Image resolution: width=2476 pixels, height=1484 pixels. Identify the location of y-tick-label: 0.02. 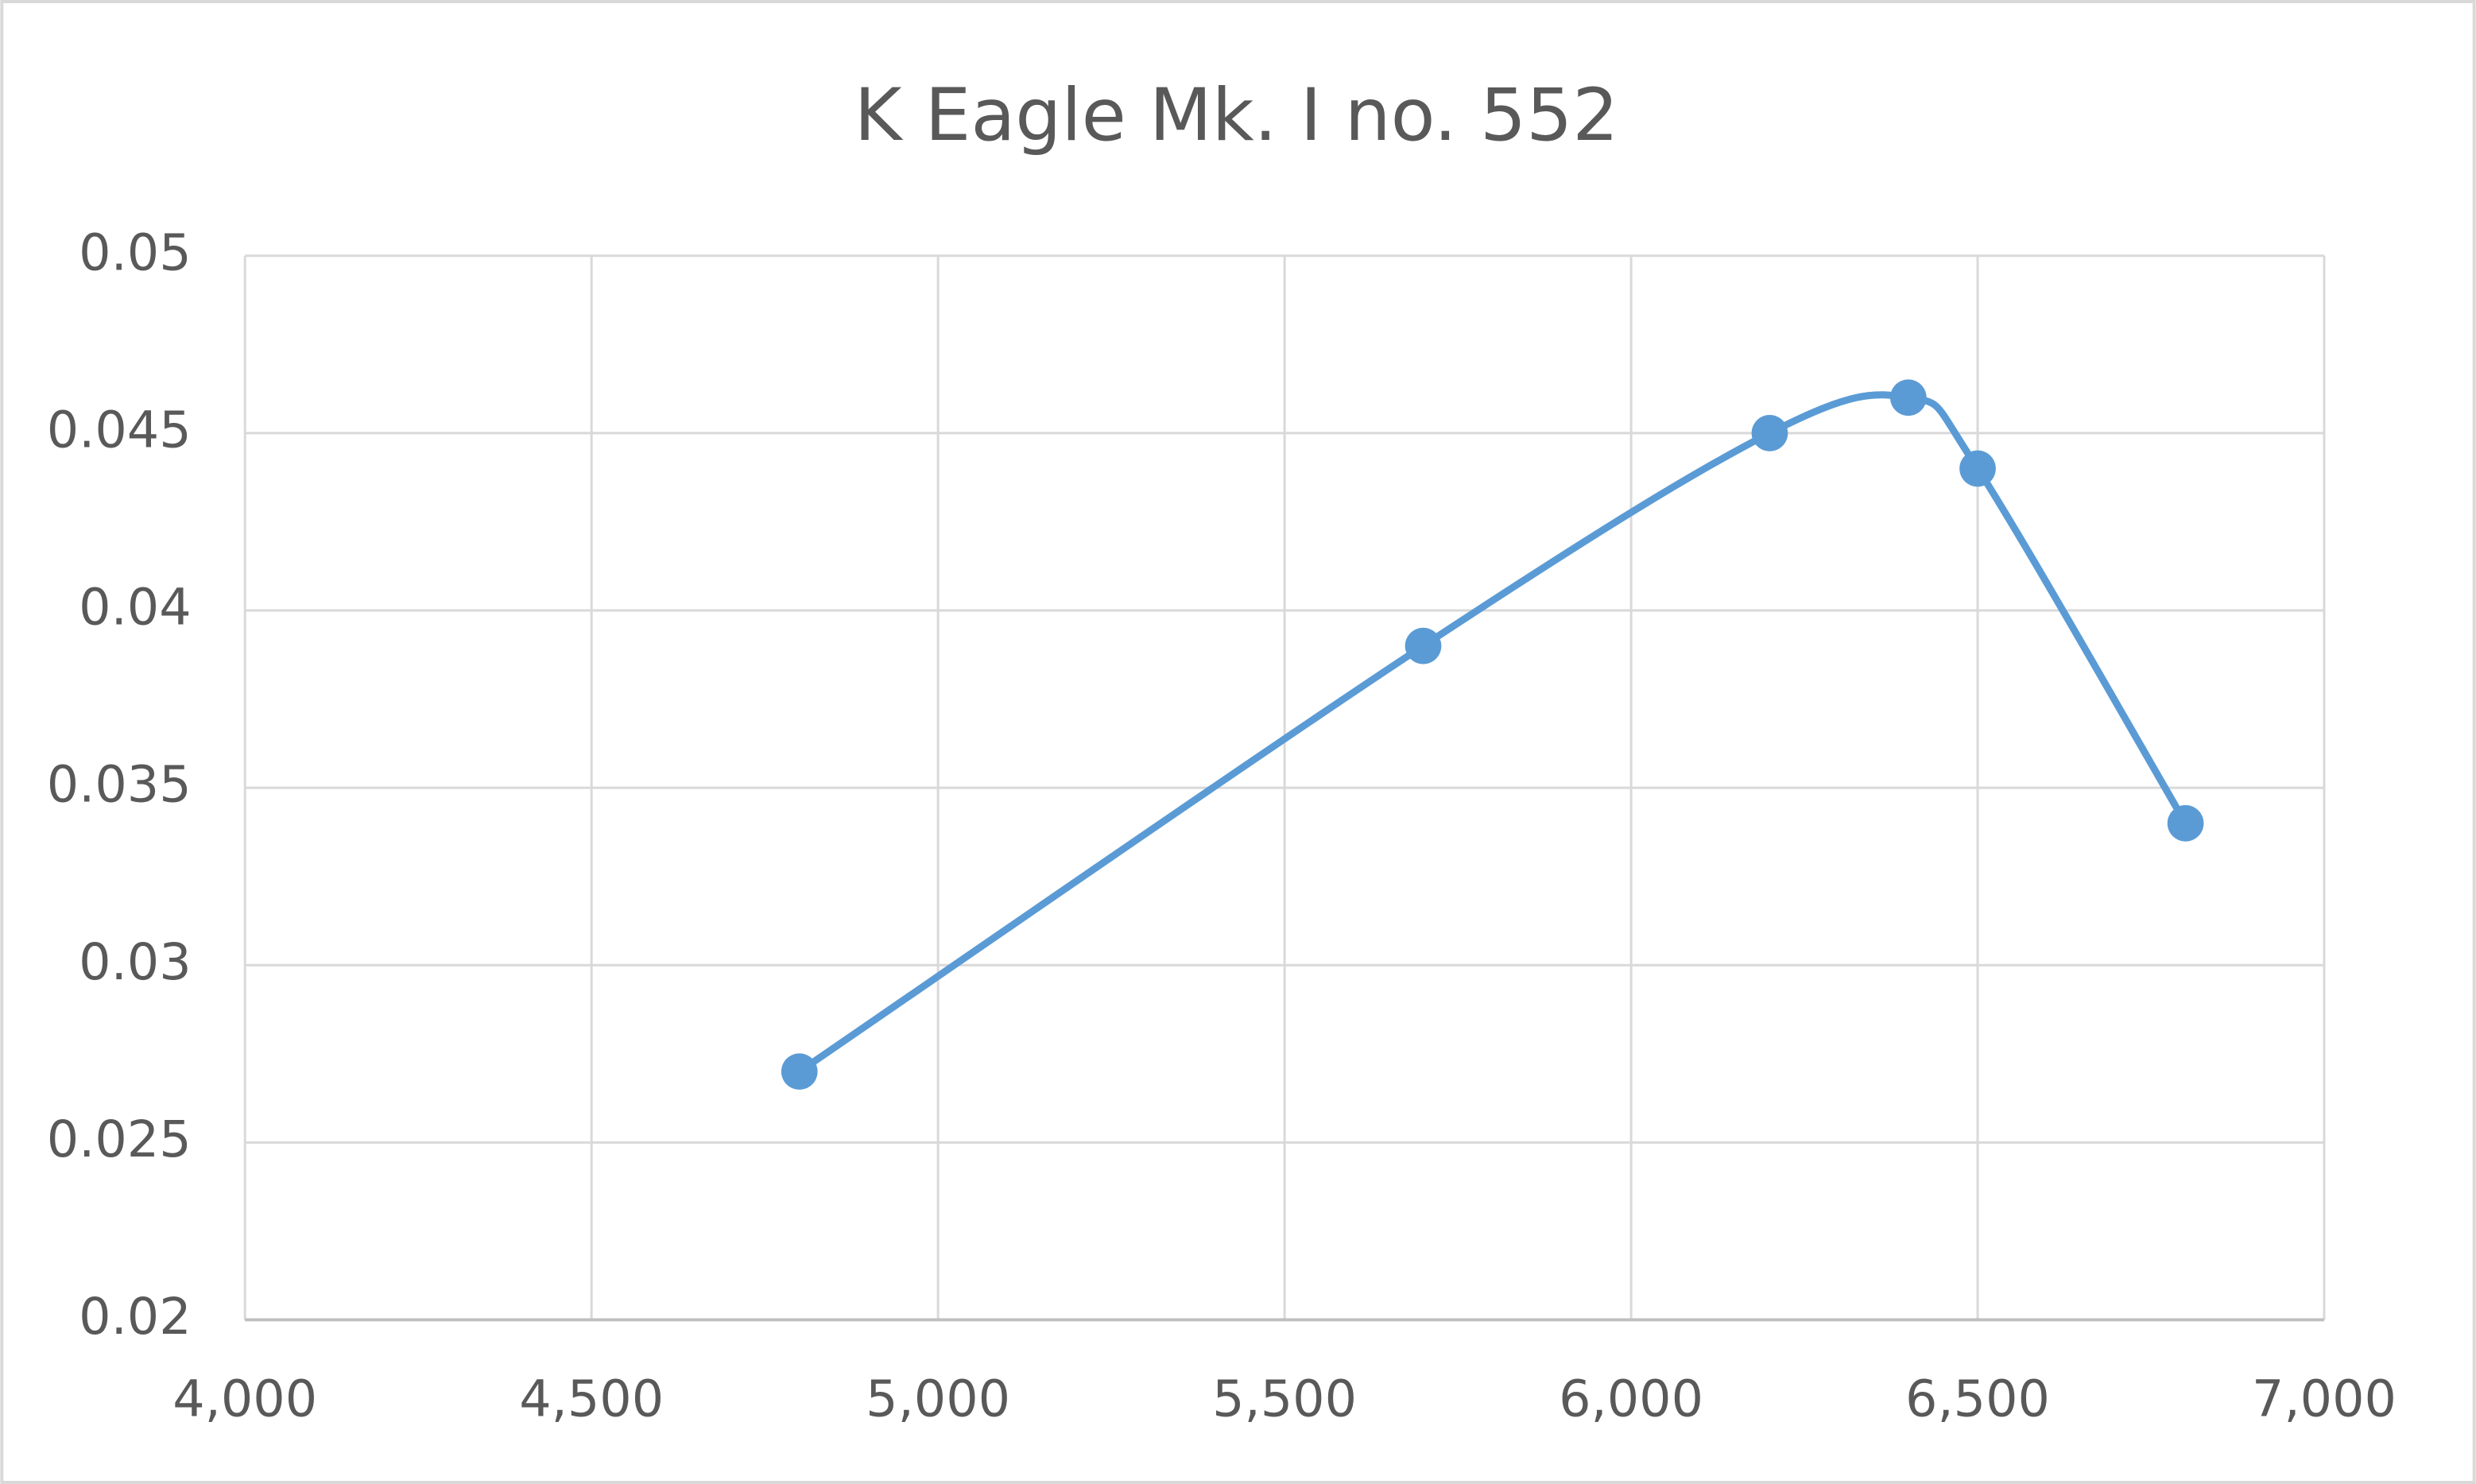
(135, 1317).